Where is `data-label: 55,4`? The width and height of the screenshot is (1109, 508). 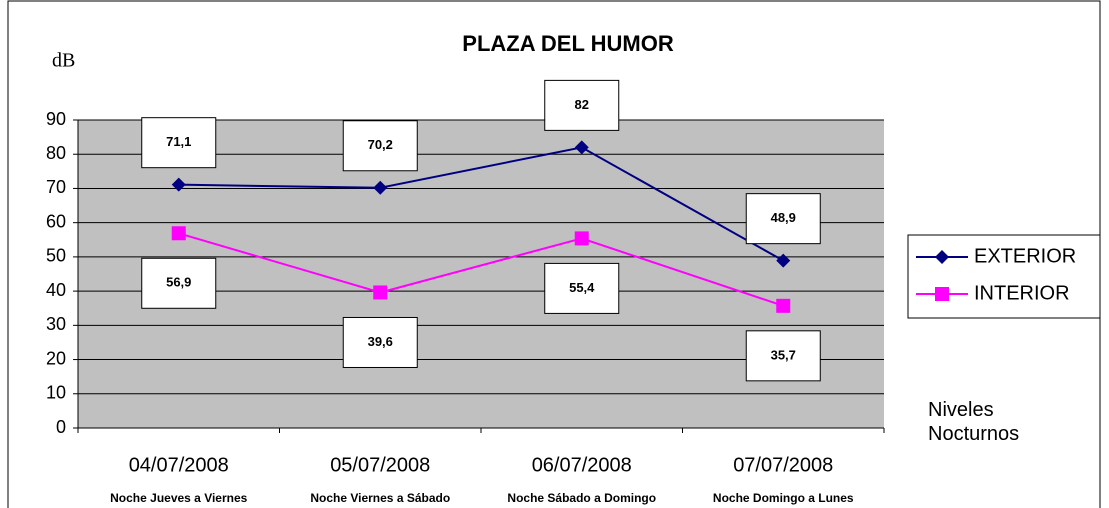 data-label: 55,4 is located at coordinates (582, 287).